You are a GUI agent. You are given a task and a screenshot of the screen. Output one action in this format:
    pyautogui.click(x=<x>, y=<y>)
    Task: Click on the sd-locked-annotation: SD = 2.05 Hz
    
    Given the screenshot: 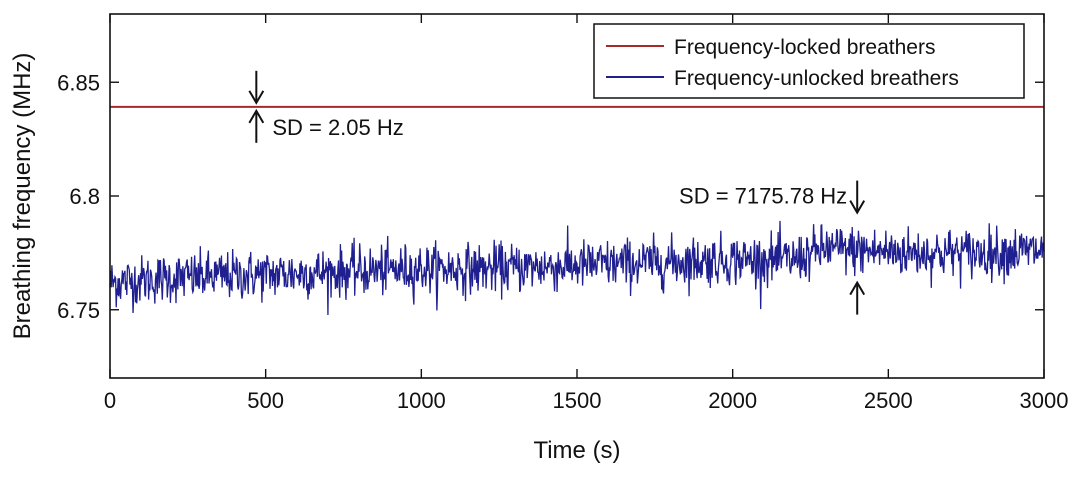 What is the action you would take?
    pyautogui.click(x=337, y=127)
    